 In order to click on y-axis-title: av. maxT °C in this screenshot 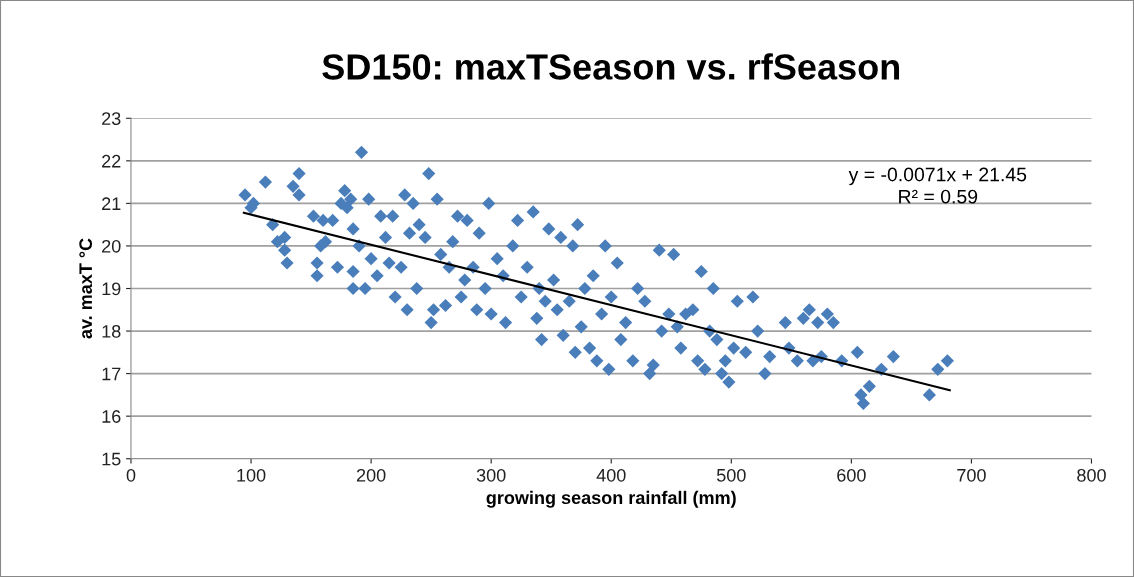, I will do `click(86, 288)`.